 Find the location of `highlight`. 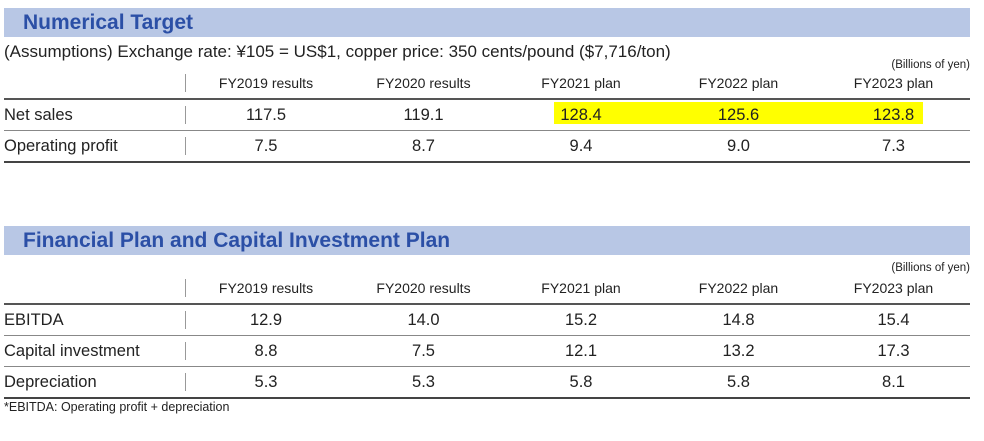

highlight is located at coordinates (738, 113).